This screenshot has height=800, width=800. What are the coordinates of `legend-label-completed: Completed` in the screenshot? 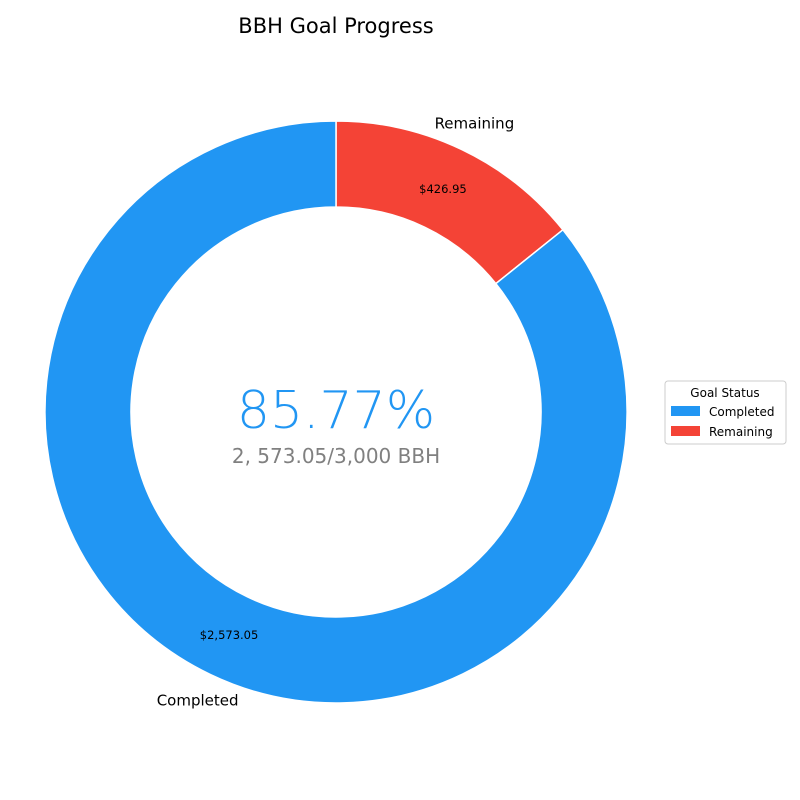 It's located at (741, 412).